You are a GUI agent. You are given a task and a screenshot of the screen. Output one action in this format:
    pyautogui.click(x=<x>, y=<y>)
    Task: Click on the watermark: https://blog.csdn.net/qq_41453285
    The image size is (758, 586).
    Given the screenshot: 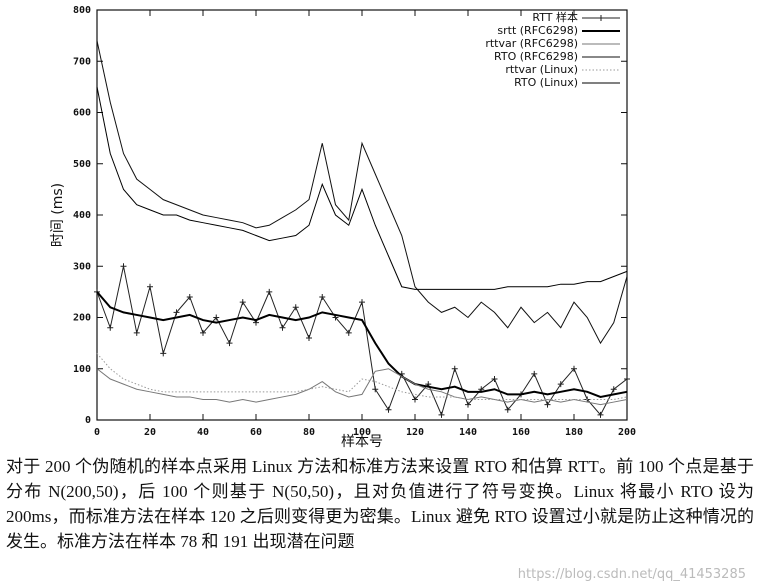 What is the action you would take?
    pyautogui.click(x=631, y=574)
    